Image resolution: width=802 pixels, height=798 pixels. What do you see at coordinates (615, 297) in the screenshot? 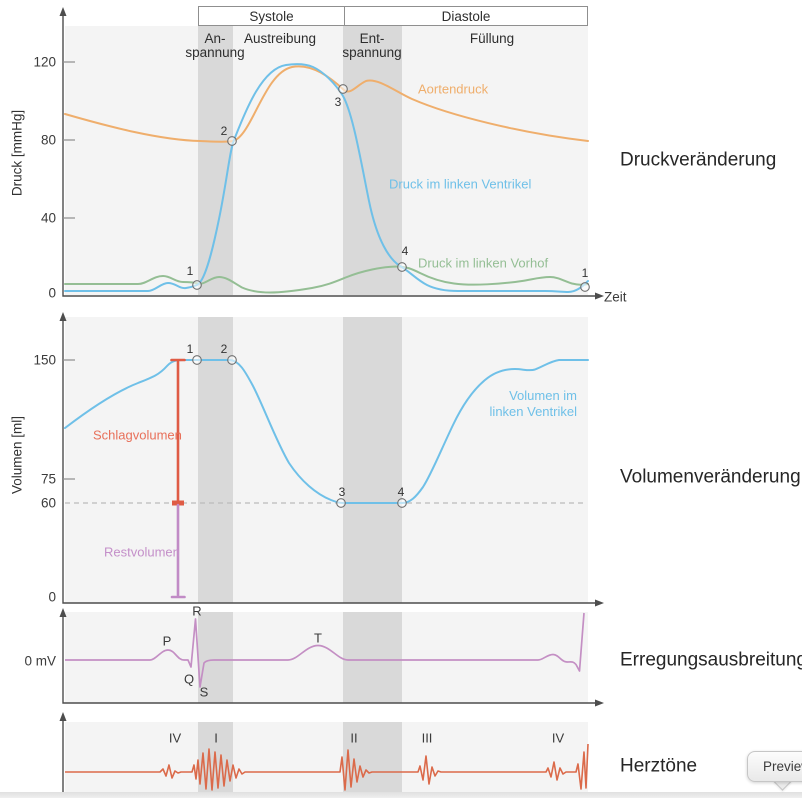
I see `time-axis-label: Zeit` at bounding box center [615, 297].